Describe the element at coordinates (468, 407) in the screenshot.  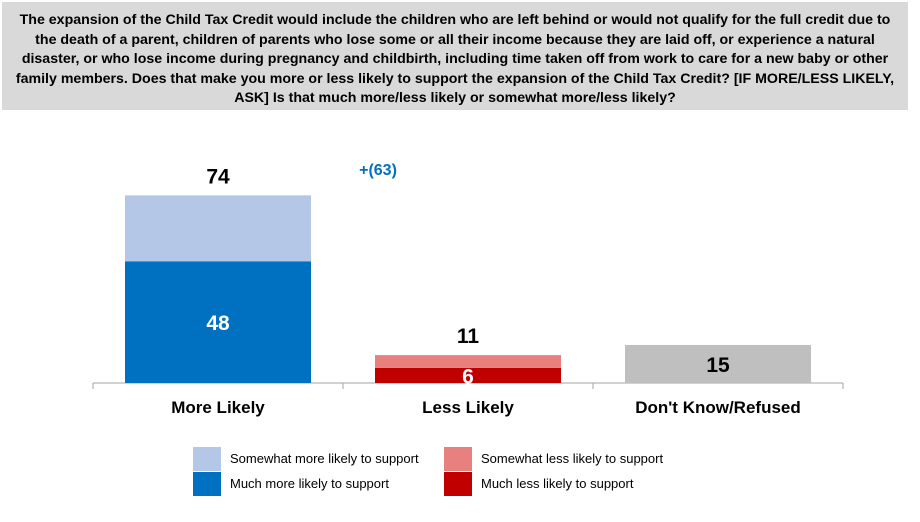
I see `category-label: Less Likely` at that location.